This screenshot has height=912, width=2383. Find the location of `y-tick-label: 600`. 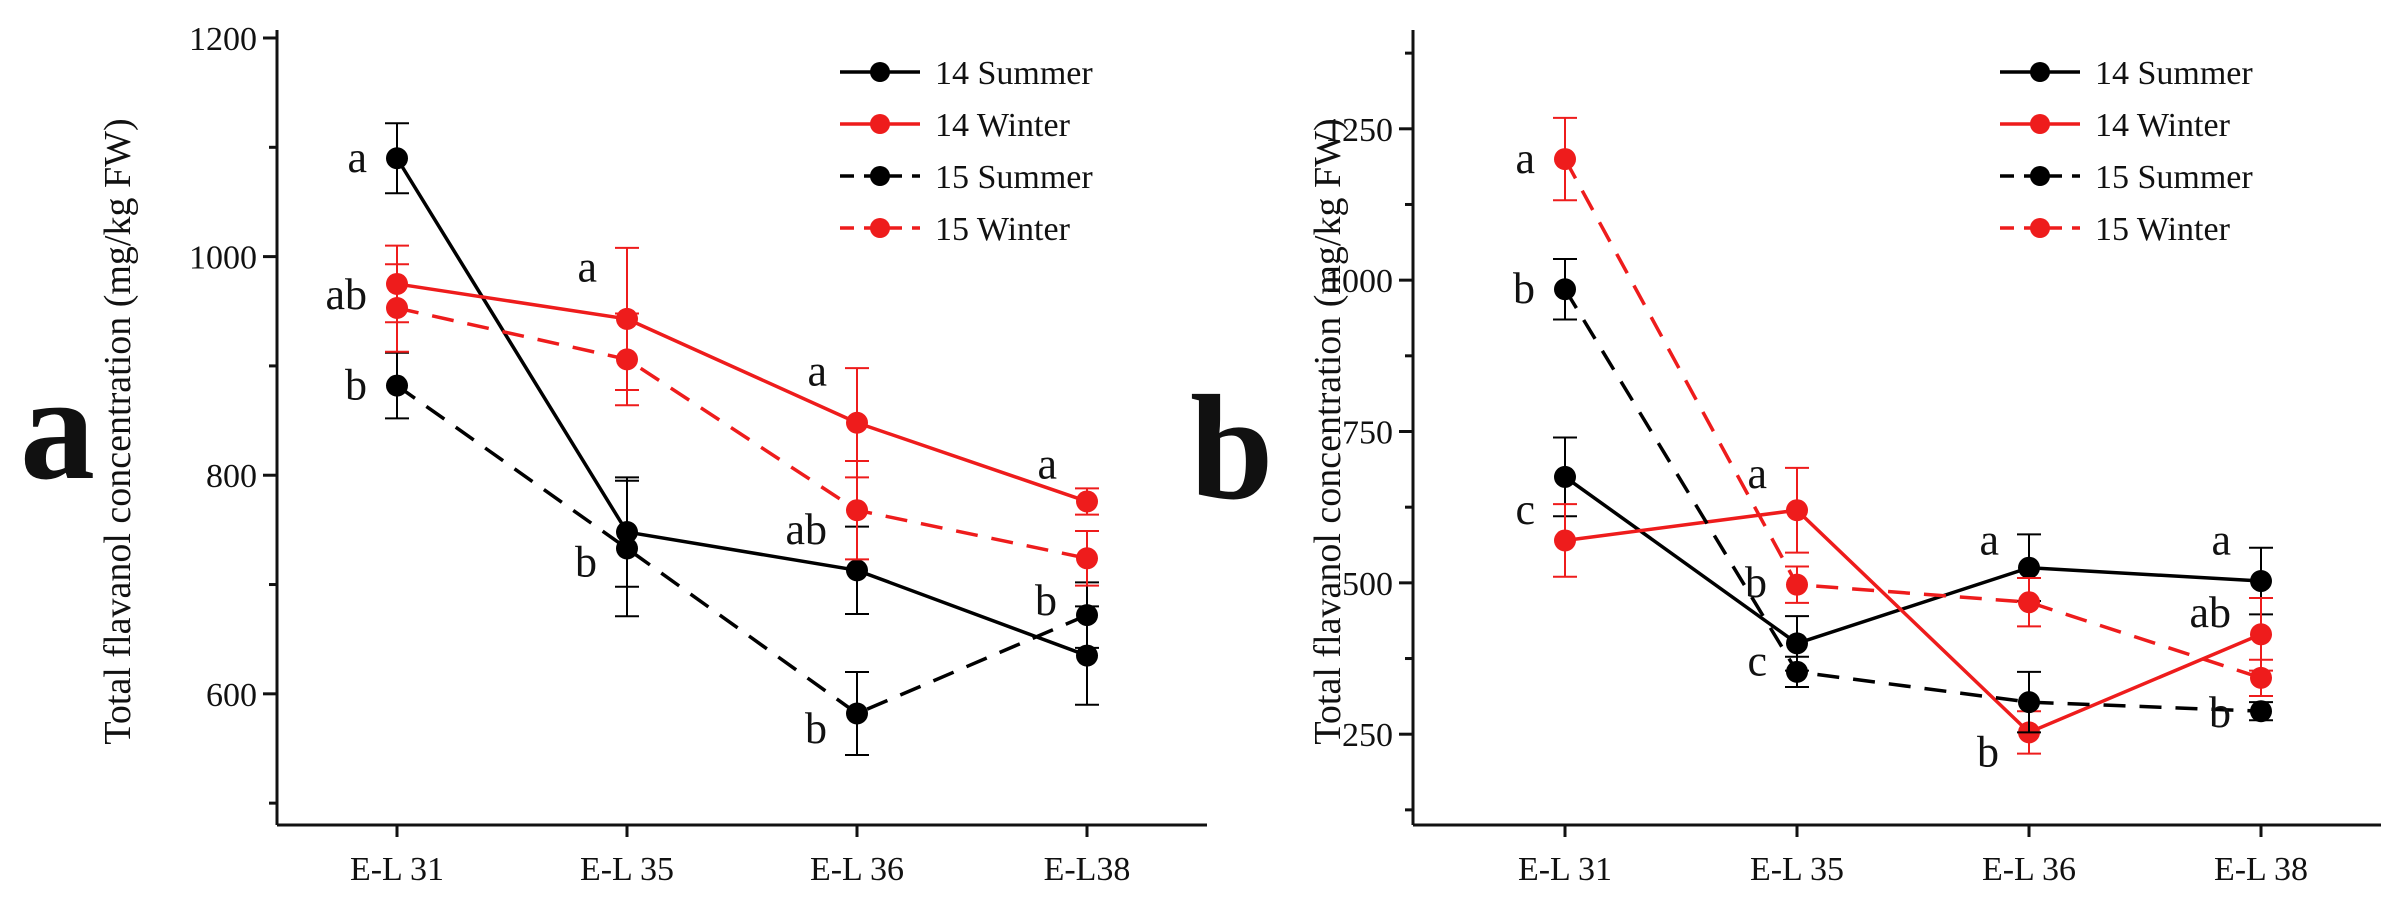

y-tick-label: 600 is located at coordinates (231, 695).